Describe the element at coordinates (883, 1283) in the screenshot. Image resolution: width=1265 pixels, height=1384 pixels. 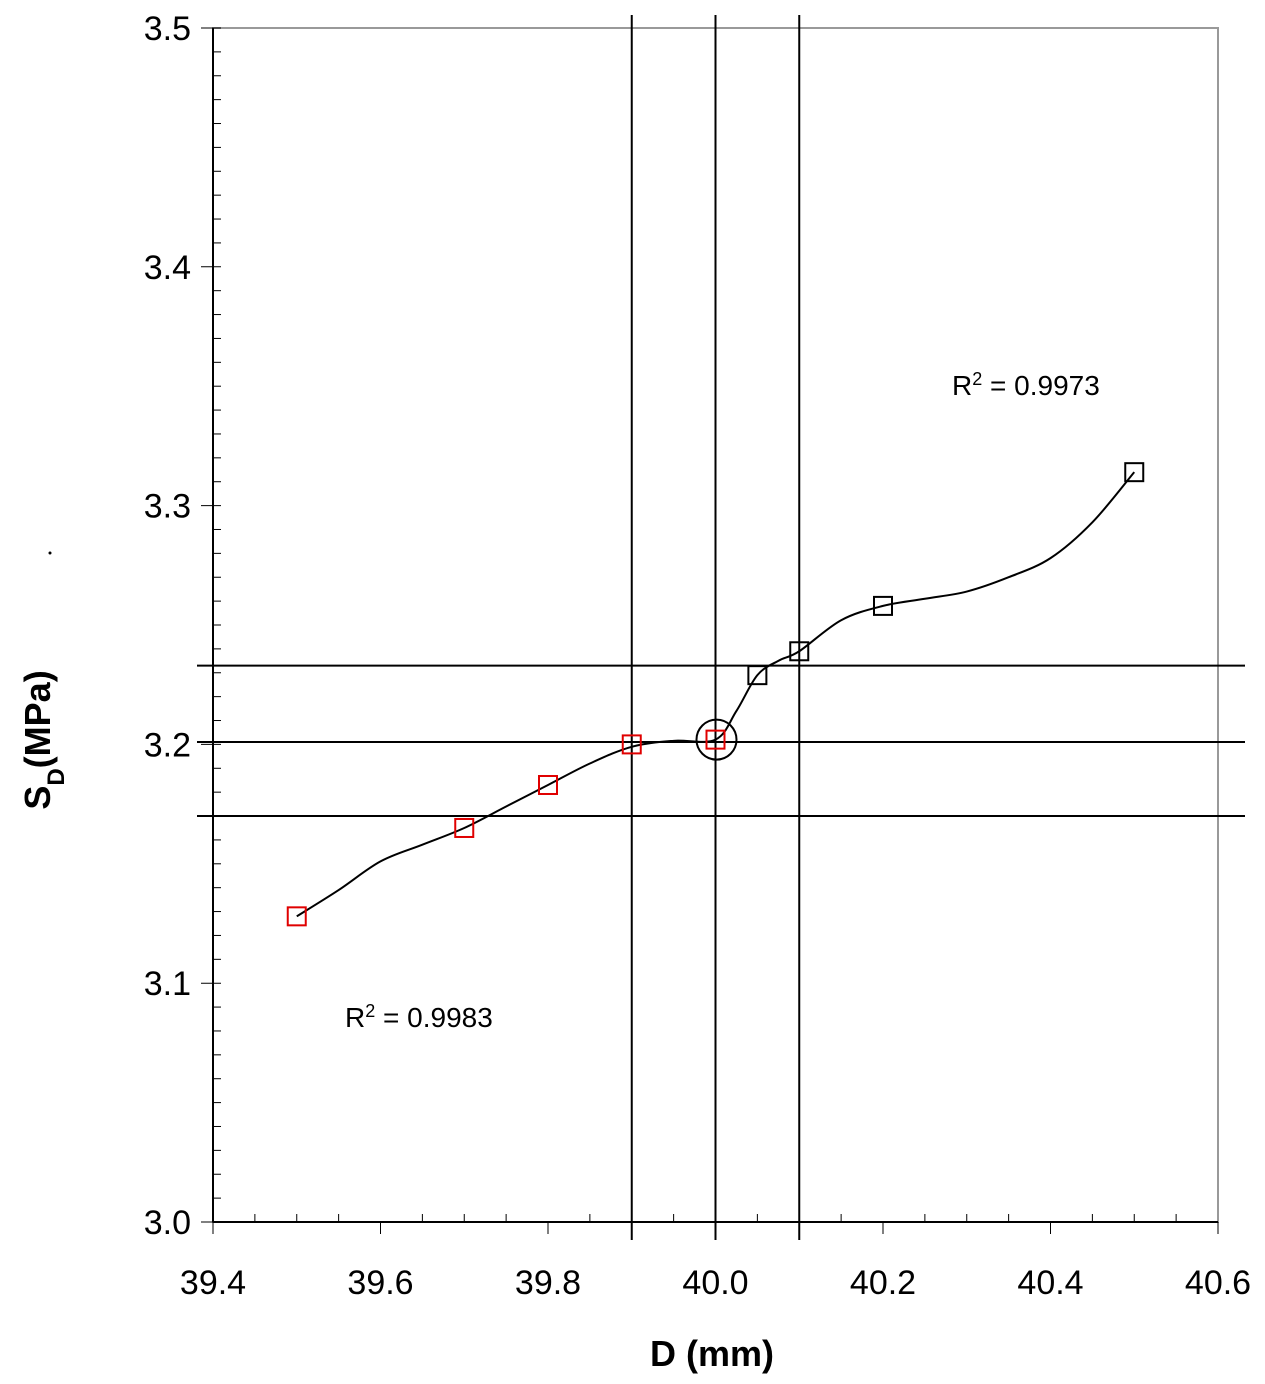
I see `x-tick-label: 40.2` at that location.